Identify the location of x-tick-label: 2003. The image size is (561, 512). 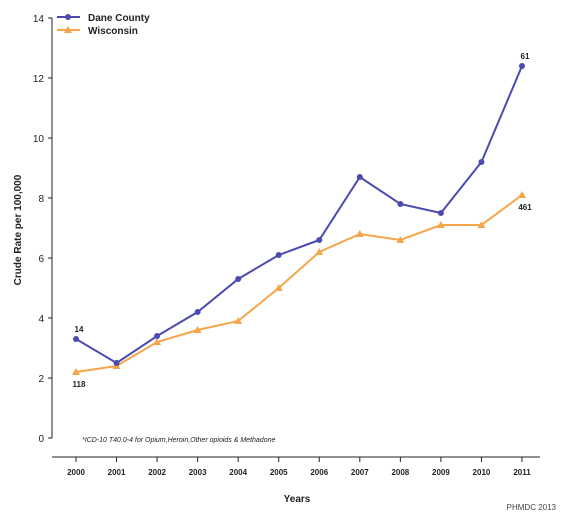
(198, 472).